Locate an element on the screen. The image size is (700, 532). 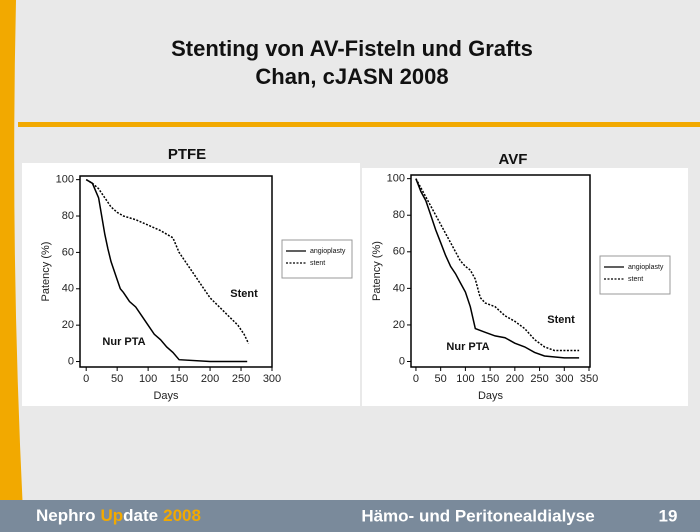
slide-title: Stenting von AV-Fisteln und Grafts is located at coordinates (352, 48).